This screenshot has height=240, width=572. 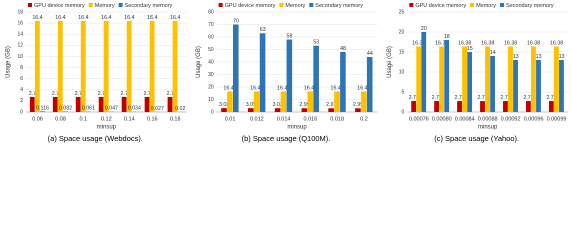 What do you see at coordinates (447, 37) in the screenshot?
I see `value-label: 18` at bounding box center [447, 37].